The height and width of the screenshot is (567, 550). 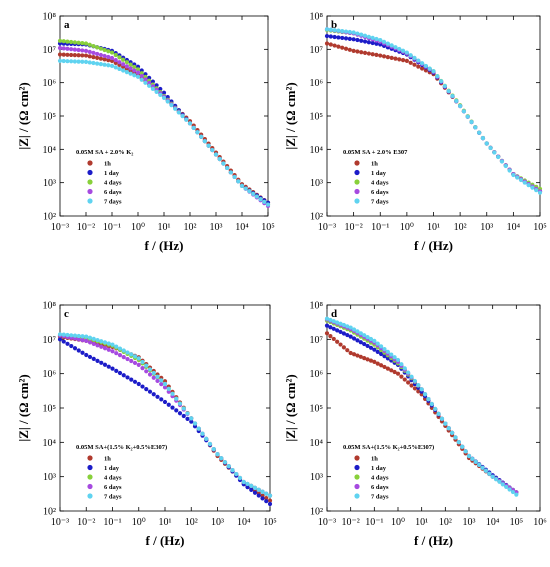 I want to click on series-7-days, so click(x=433, y=111).